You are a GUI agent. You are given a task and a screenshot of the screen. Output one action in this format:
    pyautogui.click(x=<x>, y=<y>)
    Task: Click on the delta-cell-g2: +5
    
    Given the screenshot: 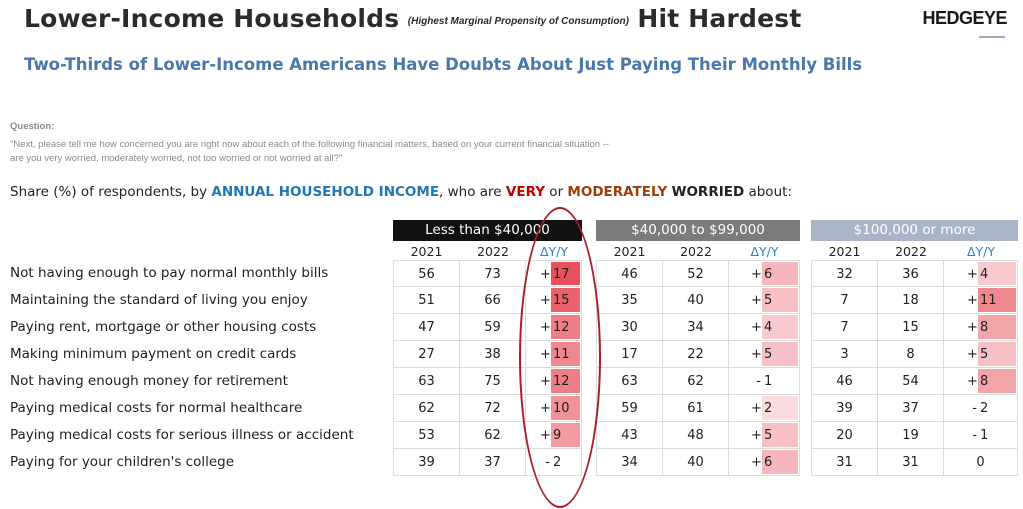 What is the action you would take?
    pyautogui.click(x=981, y=354)
    